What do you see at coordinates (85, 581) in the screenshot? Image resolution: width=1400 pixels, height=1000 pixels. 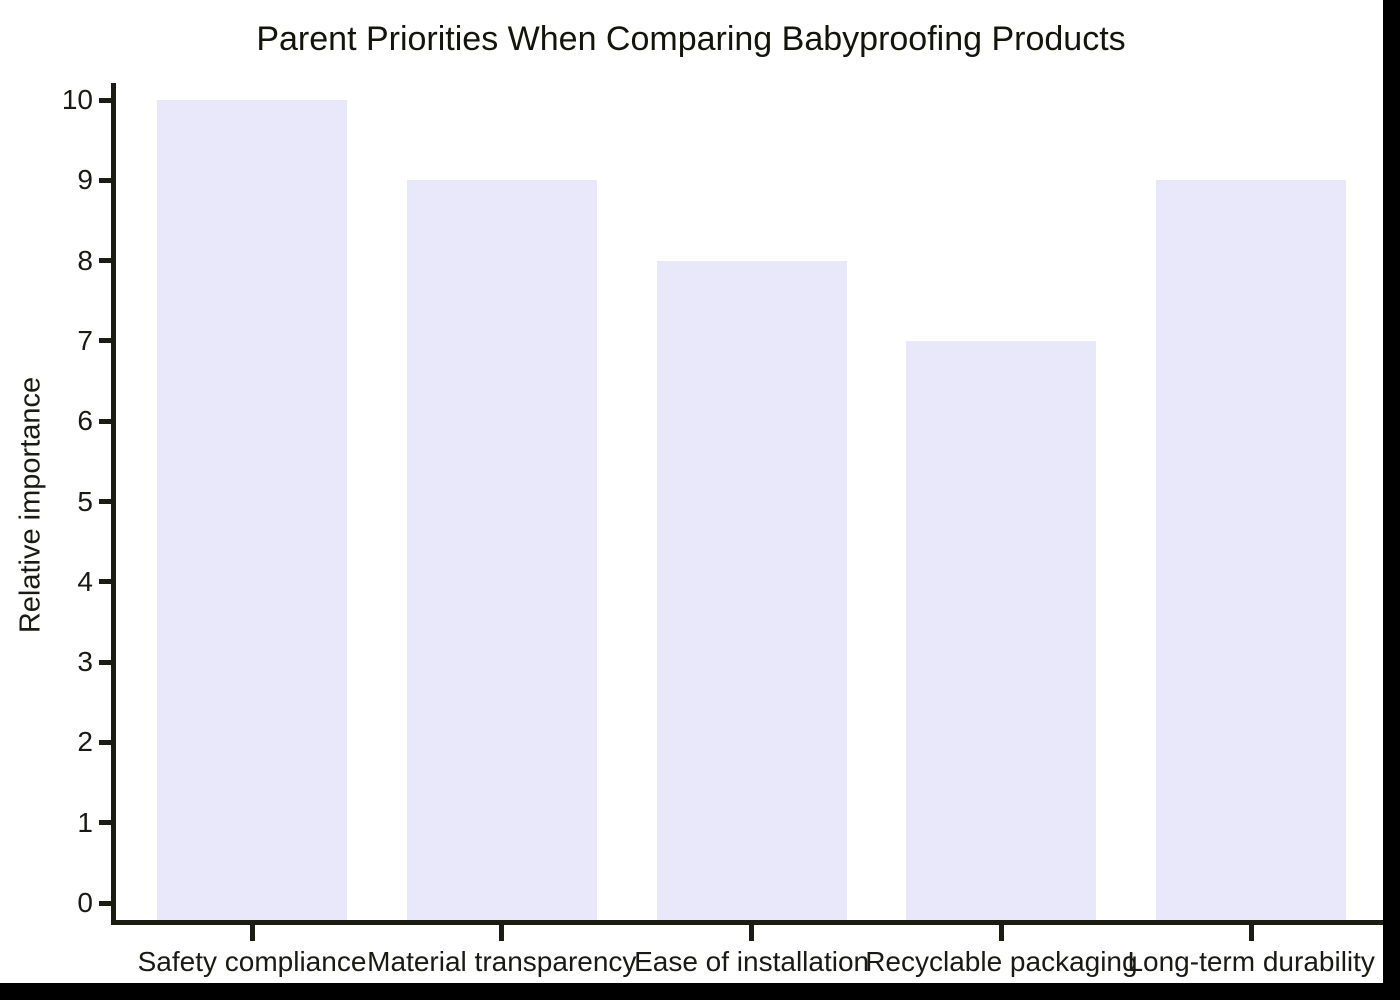 I see `y-tick-label-4: 4` at bounding box center [85, 581].